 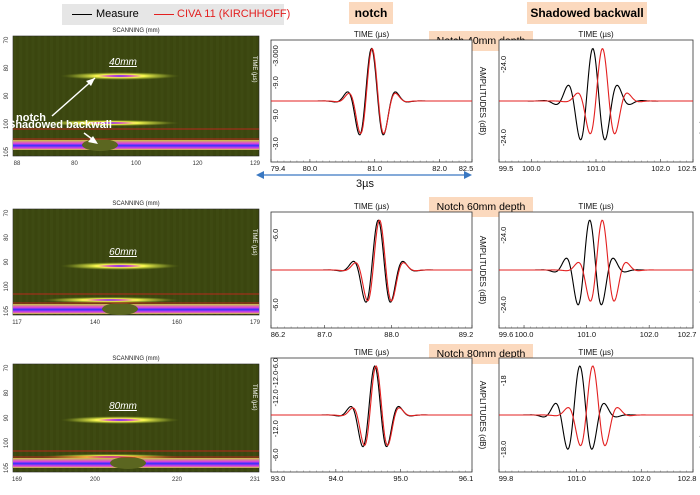 I want to click on ascan-ytick: -18, so click(x=503, y=380).